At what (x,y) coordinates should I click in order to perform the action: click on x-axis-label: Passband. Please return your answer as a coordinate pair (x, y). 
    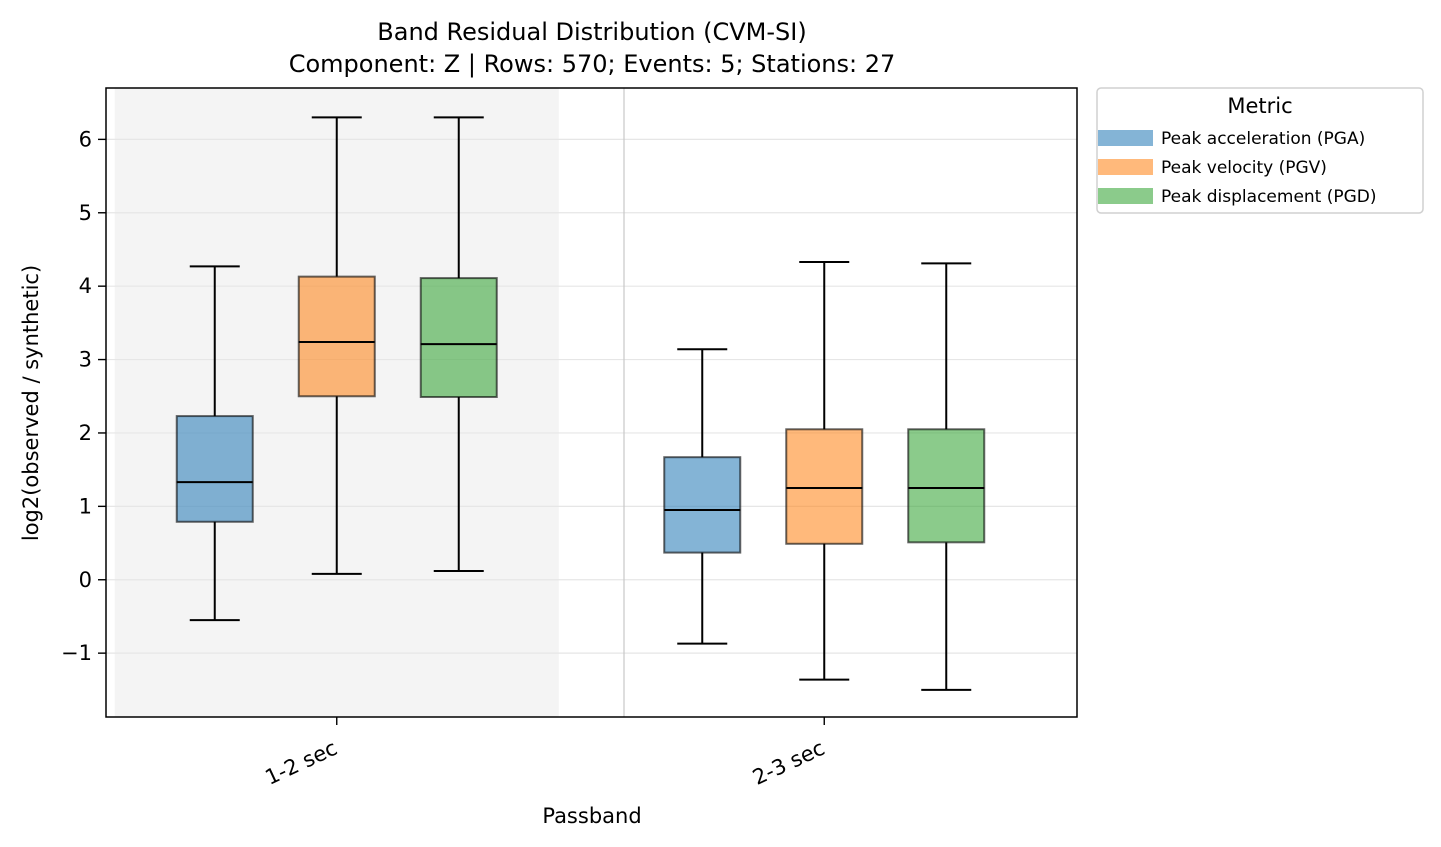
    Looking at the image, I should click on (591, 816).